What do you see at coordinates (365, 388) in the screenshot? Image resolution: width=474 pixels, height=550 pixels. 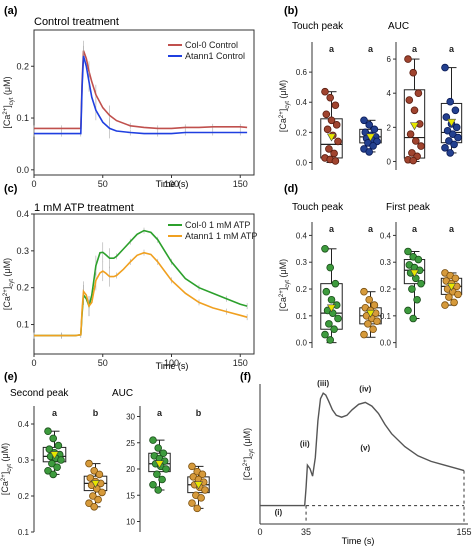 I see `phase-label: (iv)` at bounding box center [365, 388].